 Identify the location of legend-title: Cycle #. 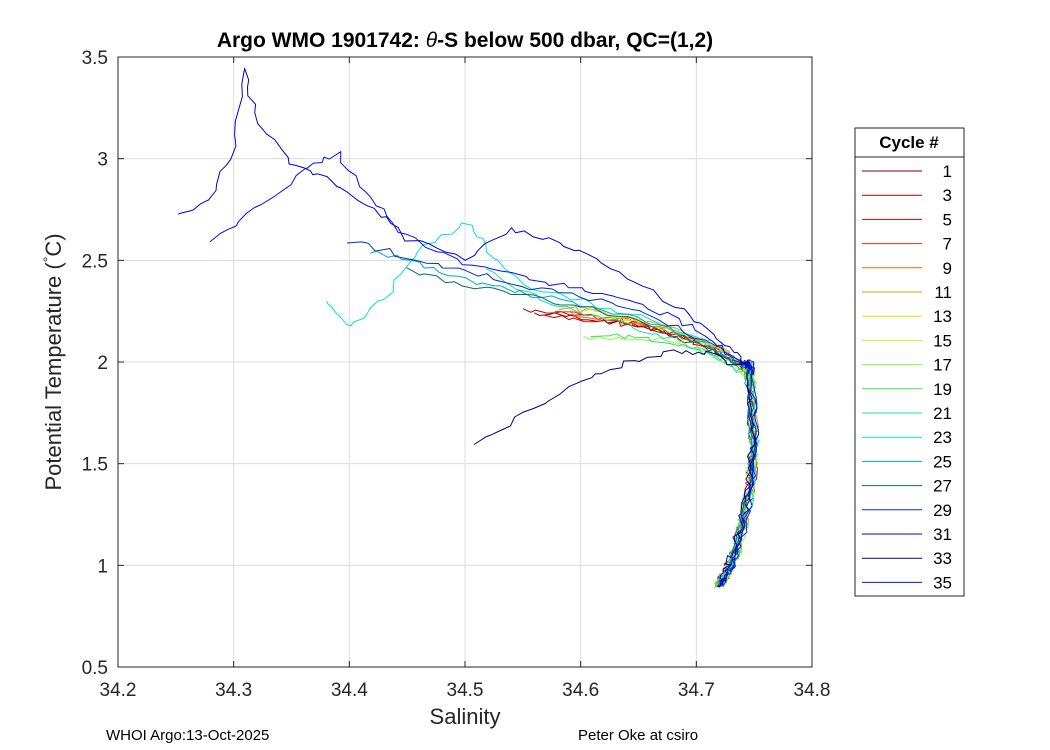
(909, 142).